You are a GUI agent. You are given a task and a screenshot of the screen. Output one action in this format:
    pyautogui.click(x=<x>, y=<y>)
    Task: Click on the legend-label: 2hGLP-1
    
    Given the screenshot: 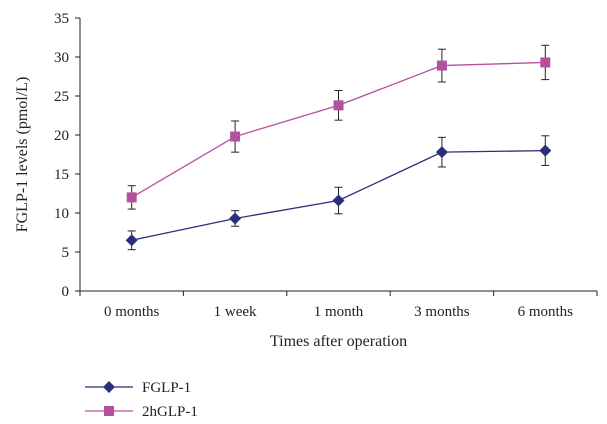 What is the action you would take?
    pyautogui.click(x=170, y=412)
    